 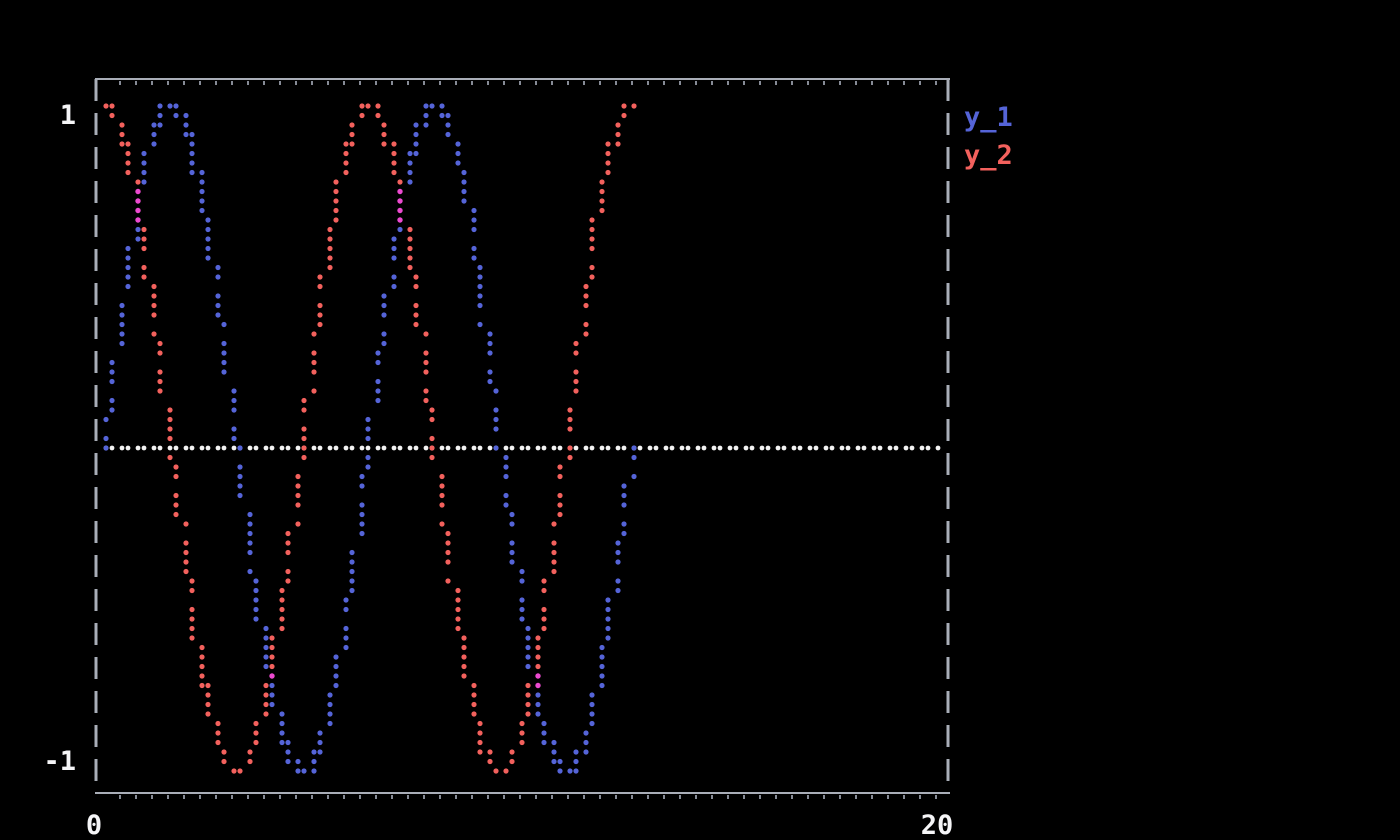 I want to click on y-axis-tick-minus1: -1, so click(x=59, y=761).